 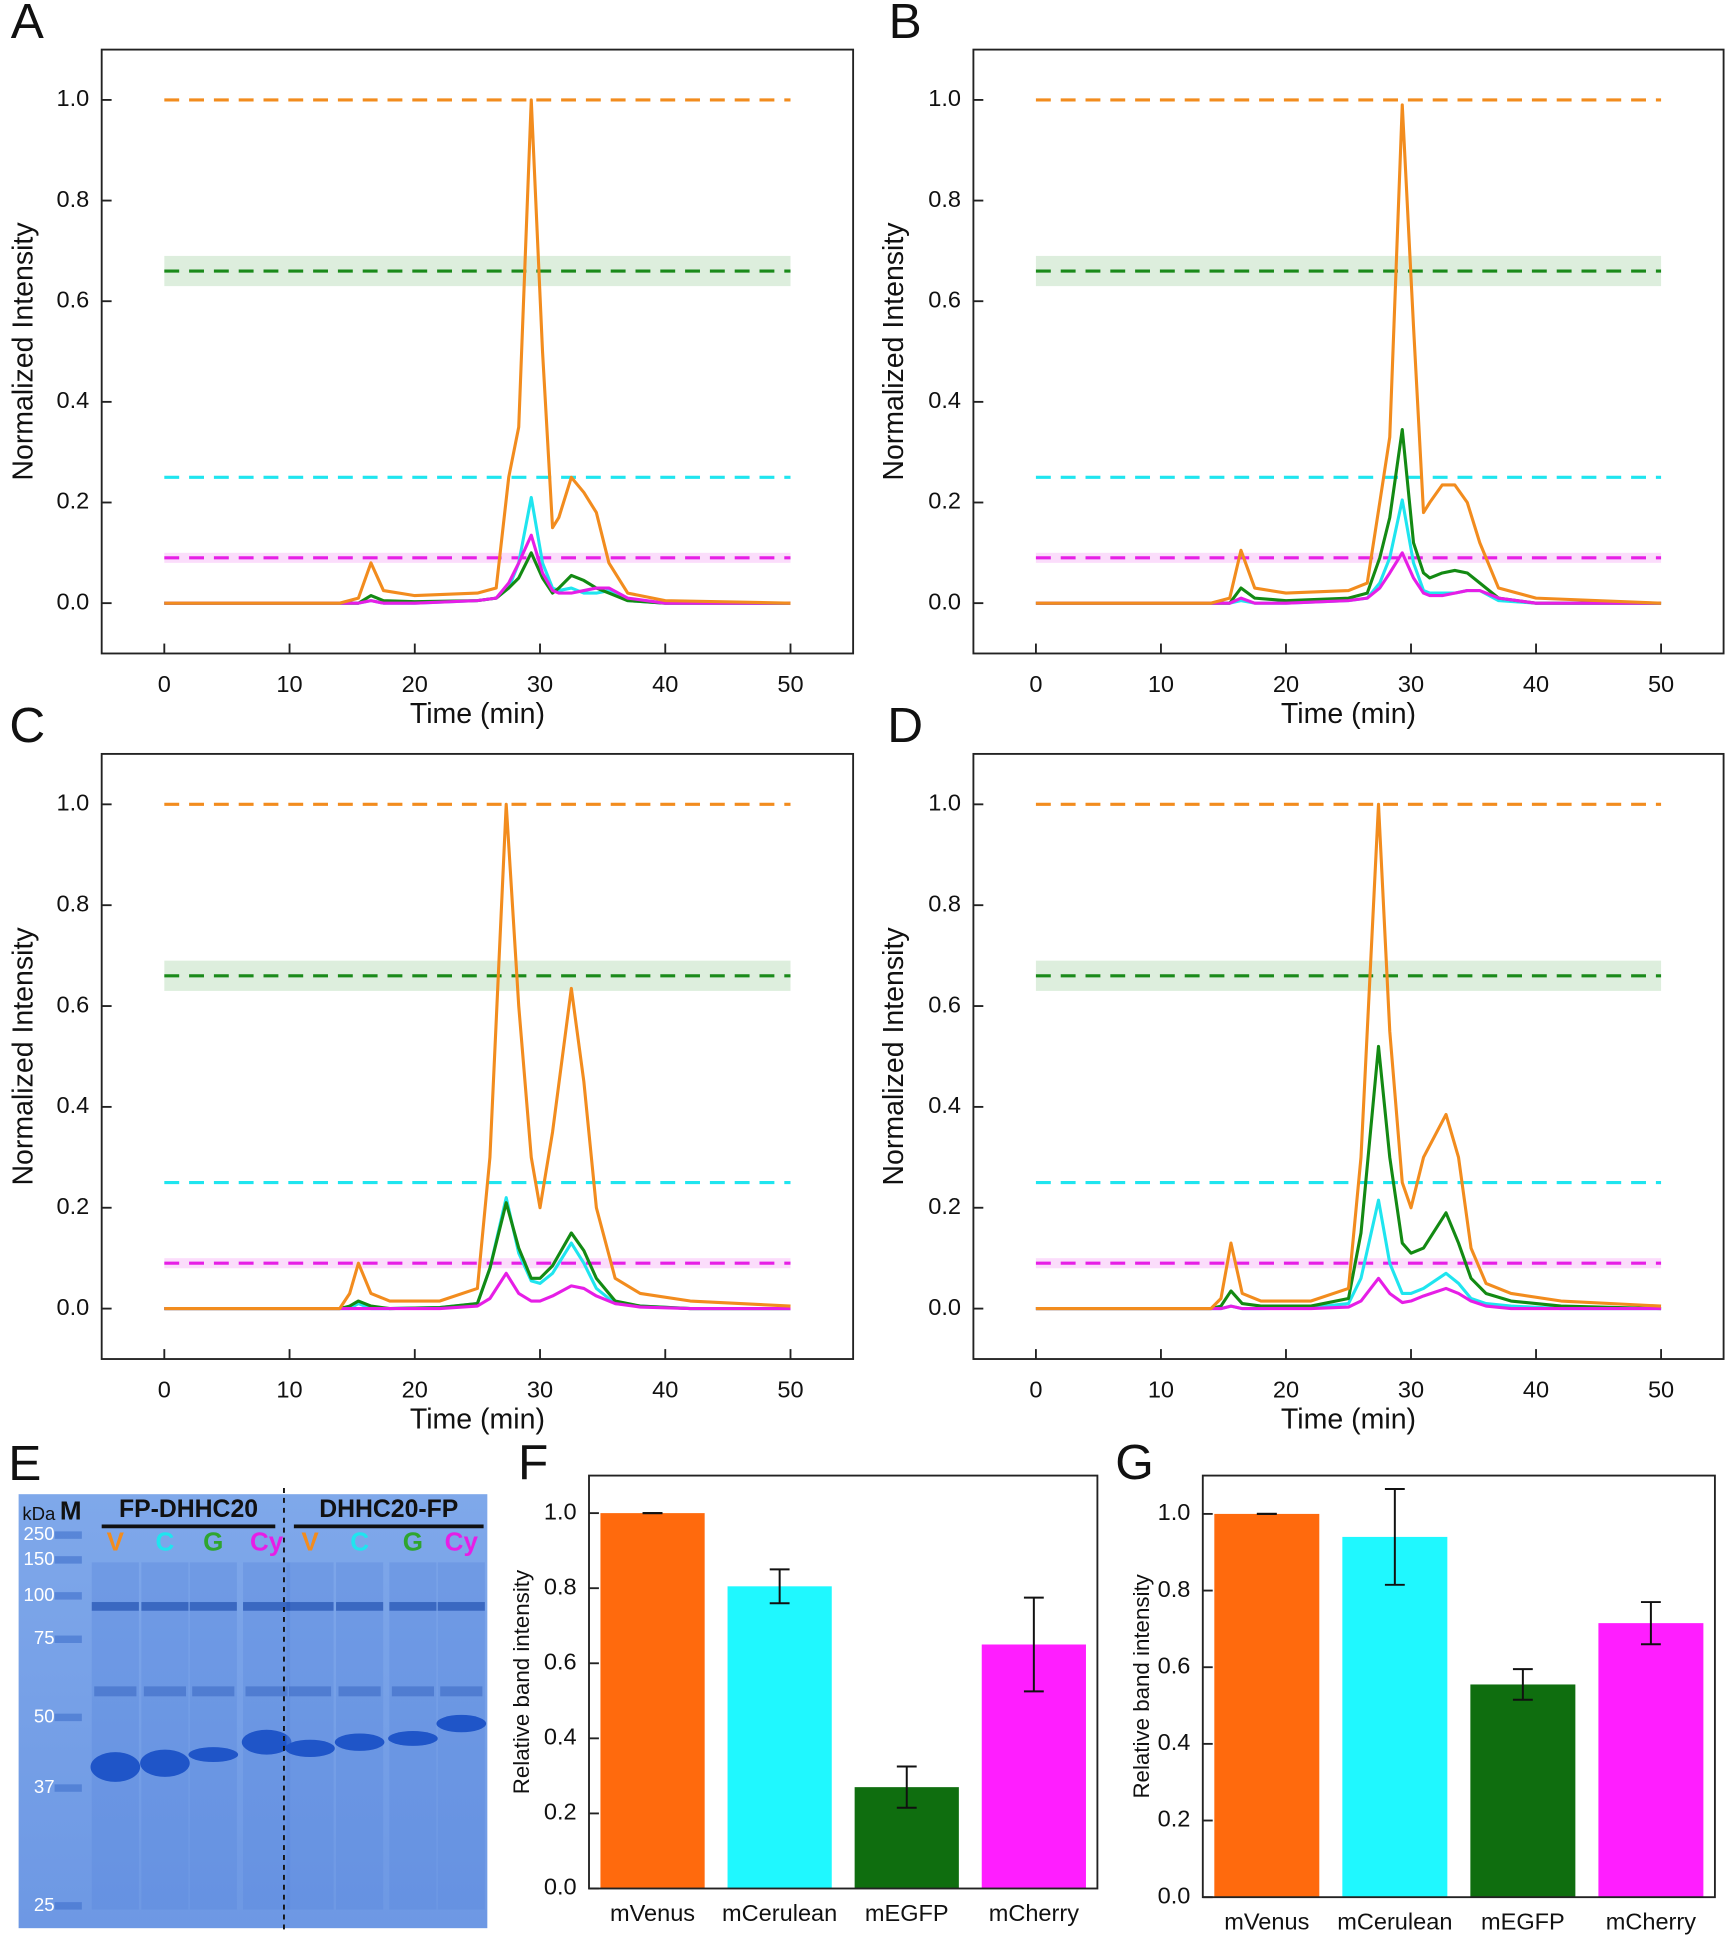 I want to click on lane-label: V, so click(x=310, y=1542).